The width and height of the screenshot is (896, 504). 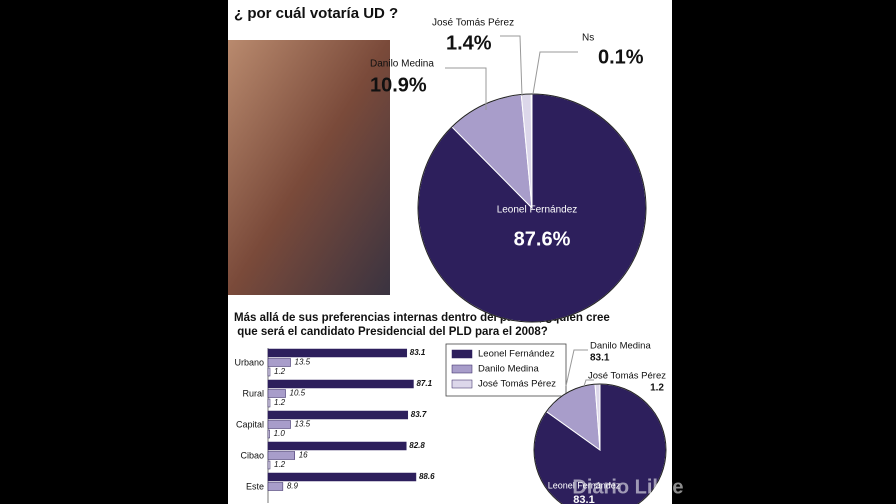 What do you see at coordinates (469, 43) in the screenshot?
I see `slice-label: 1.4%` at bounding box center [469, 43].